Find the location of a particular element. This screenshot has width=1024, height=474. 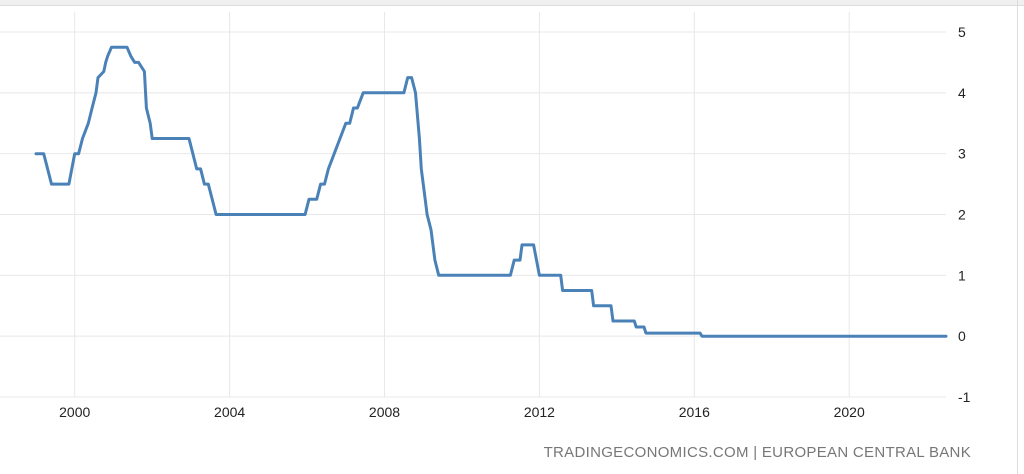

top-border is located at coordinates (512, 3).